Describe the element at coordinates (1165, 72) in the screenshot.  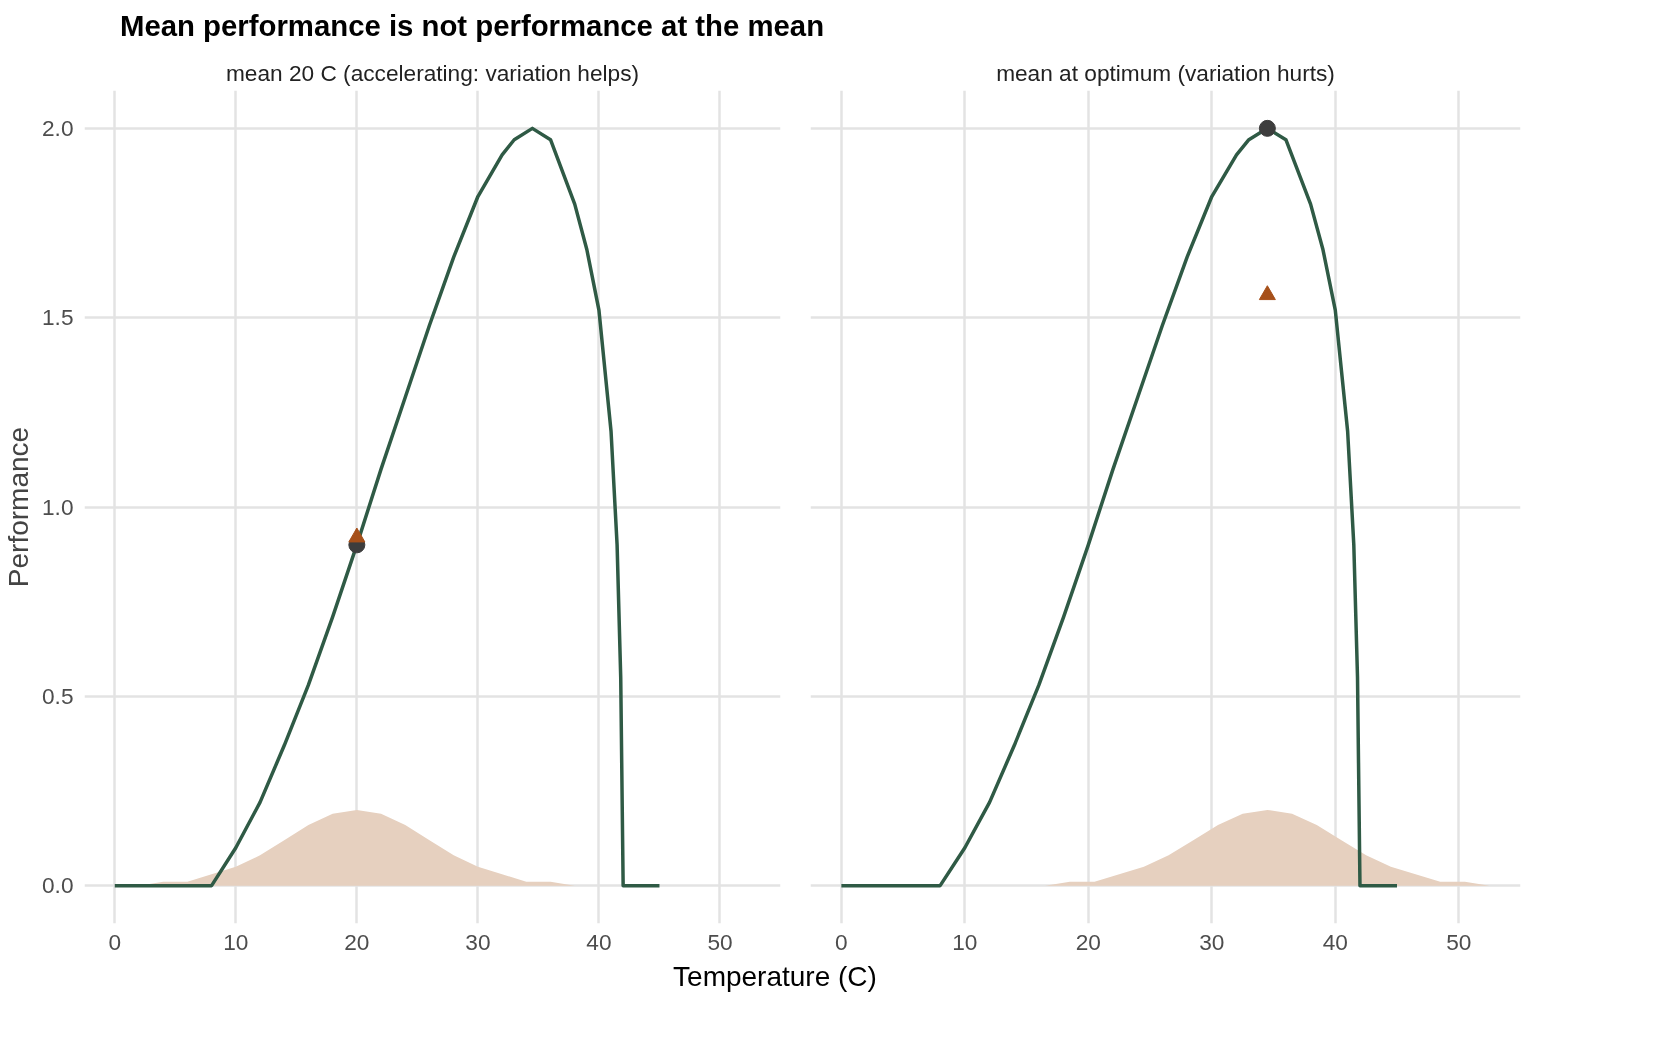
I see `chart-subtitle: mean at optimum (variation hurts)` at that location.